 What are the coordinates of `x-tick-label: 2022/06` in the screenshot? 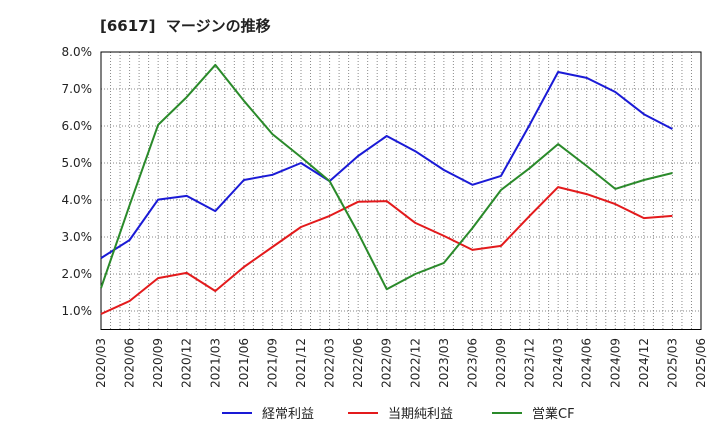 It's located at (358, 363).